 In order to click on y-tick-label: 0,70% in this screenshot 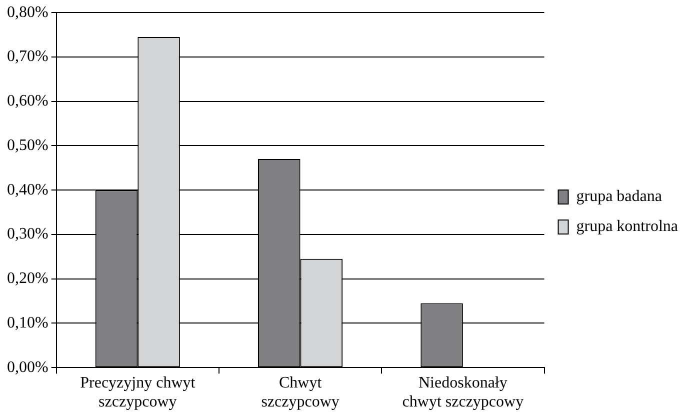, I will do `click(27, 57)`.